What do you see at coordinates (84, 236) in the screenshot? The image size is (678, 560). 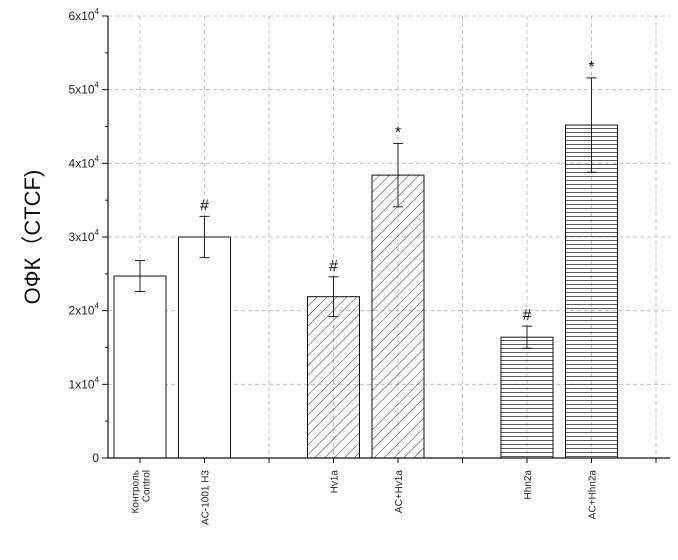 I see `y-tick-label: 3x10⁴` at bounding box center [84, 236].